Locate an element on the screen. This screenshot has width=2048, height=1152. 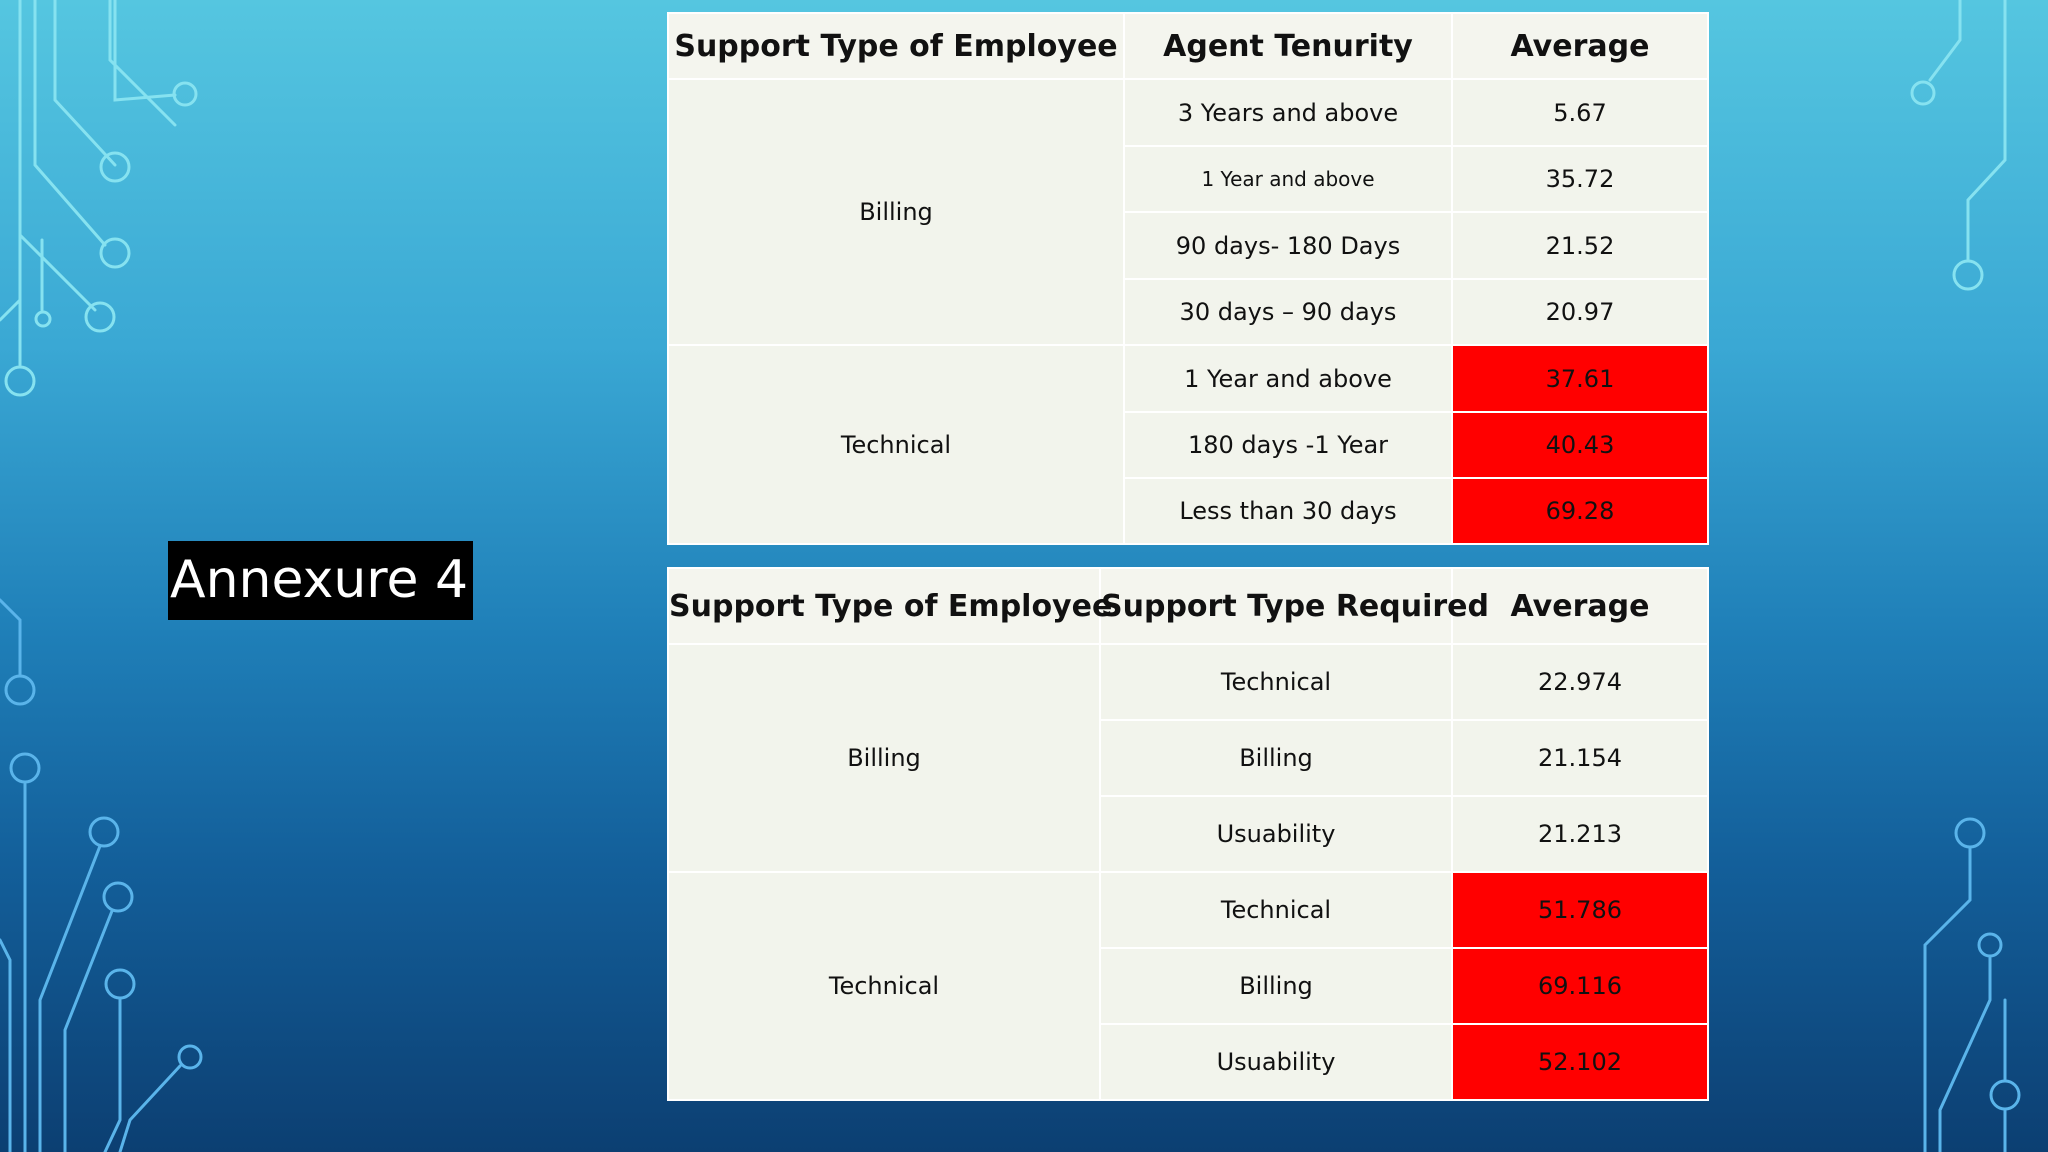
tenure-cell: 30 days – 90 days is located at coordinates (1288, 312).